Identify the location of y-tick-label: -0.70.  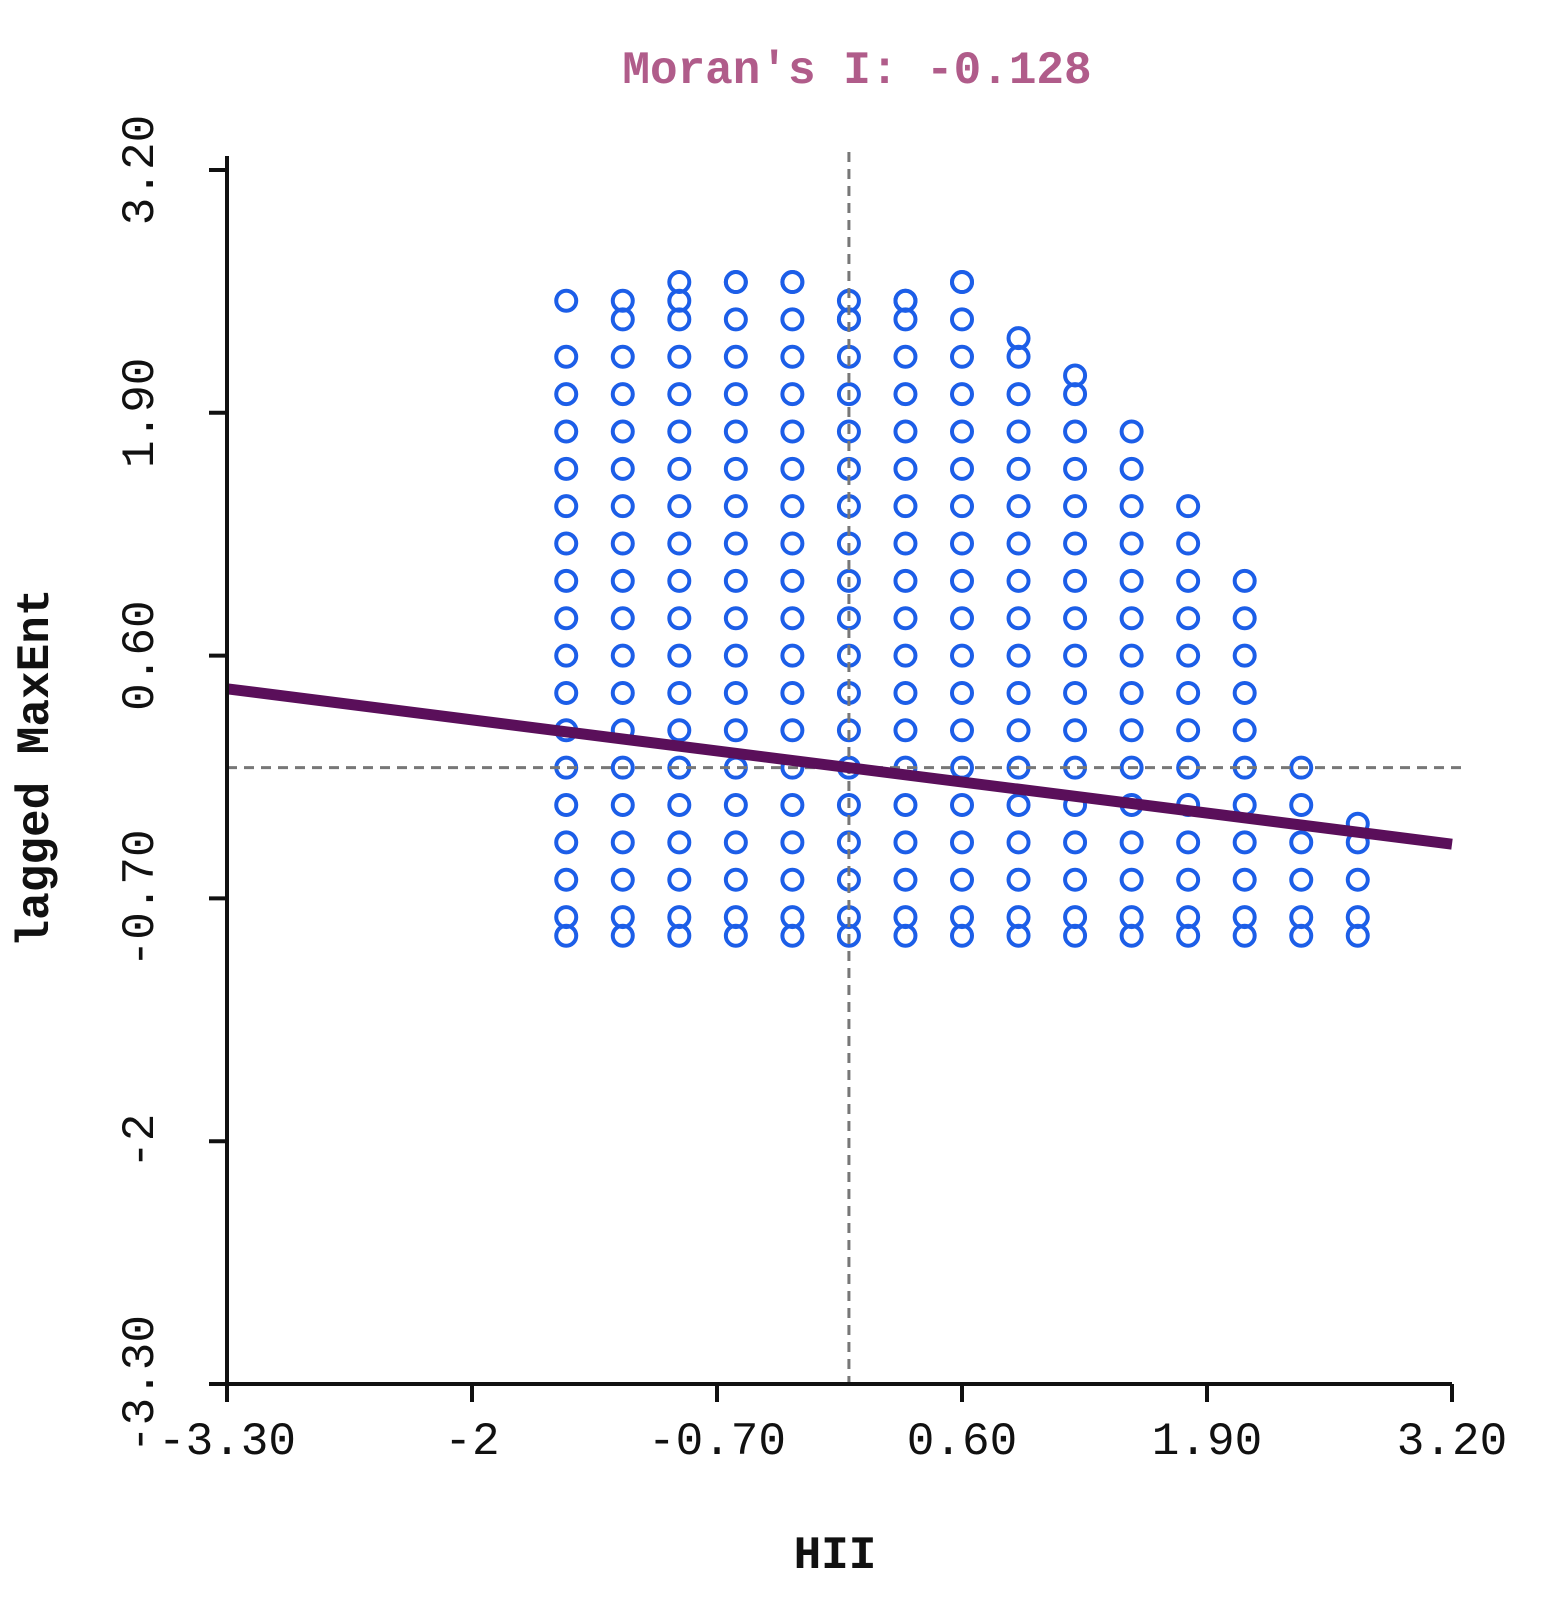
(141, 898).